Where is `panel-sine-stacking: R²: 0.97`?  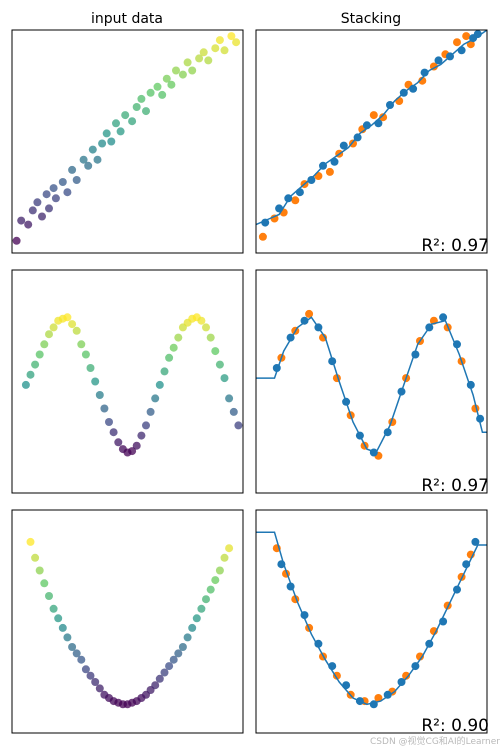 panel-sine-stacking: R²: 0.97 is located at coordinates (372, 382).